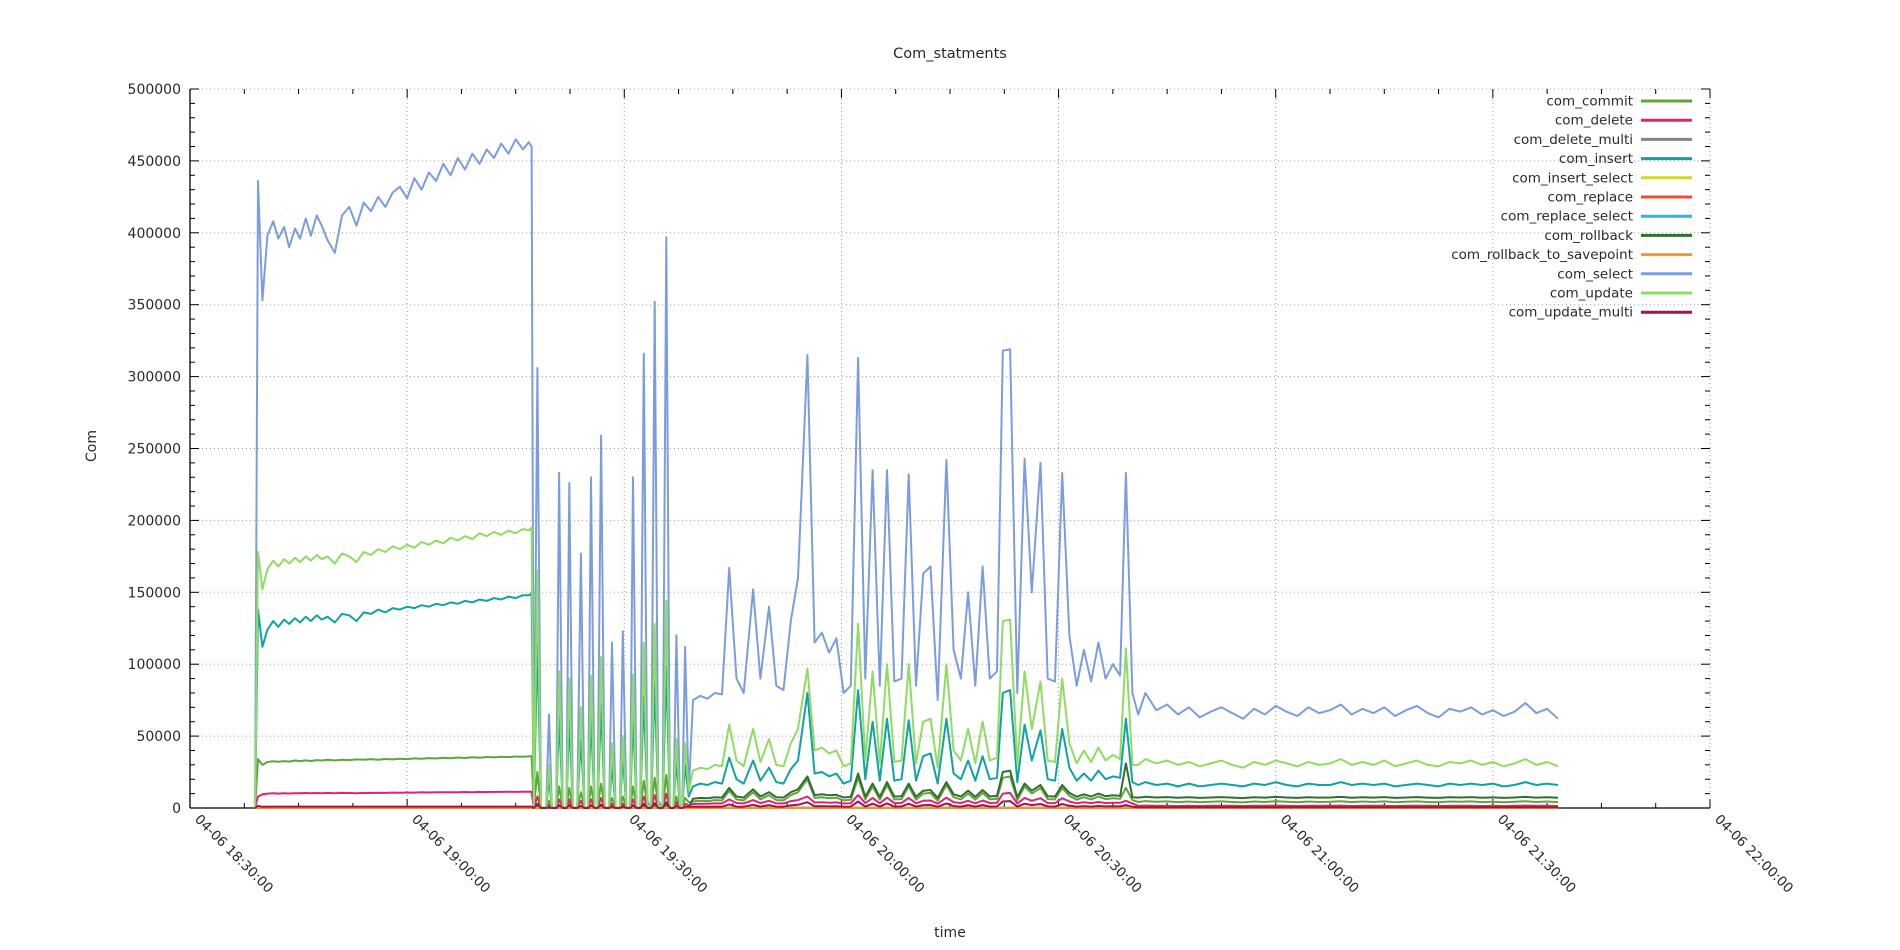  I want to click on legend-label: com_replace, so click(1590, 198).